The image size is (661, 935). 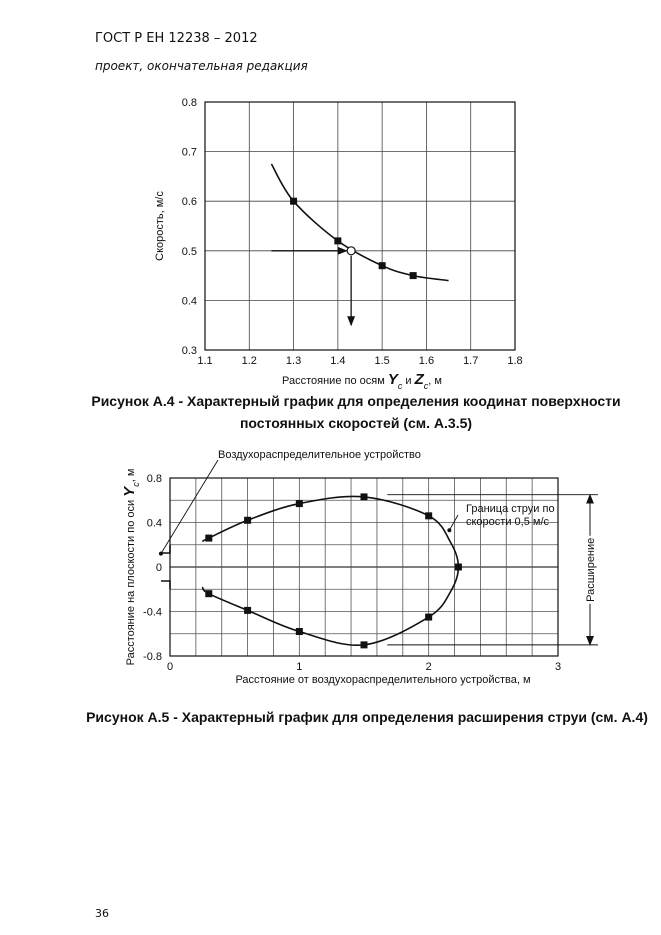 What do you see at coordinates (102, 913) in the screenshot?
I see `page-number: 36` at bounding box center [102, 913].